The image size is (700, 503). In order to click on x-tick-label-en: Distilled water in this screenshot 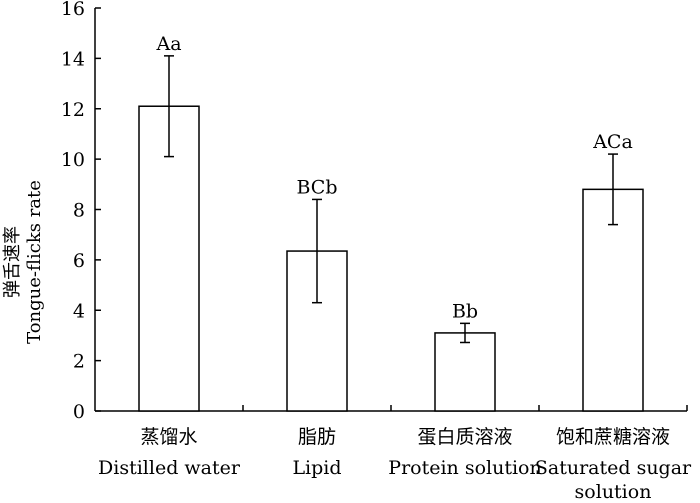, I will do `click(169, 468)`.